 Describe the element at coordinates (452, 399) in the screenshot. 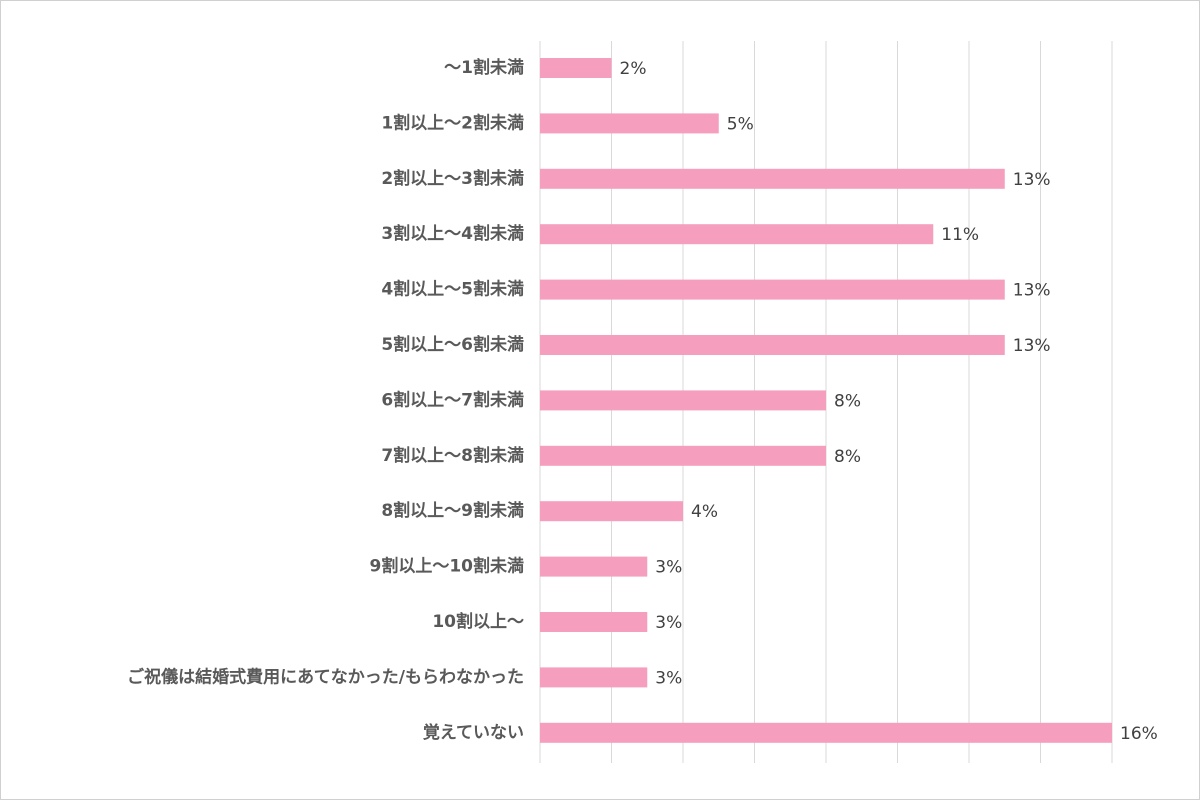

I see `category-label: 6割以上〜7割未満` at that location.